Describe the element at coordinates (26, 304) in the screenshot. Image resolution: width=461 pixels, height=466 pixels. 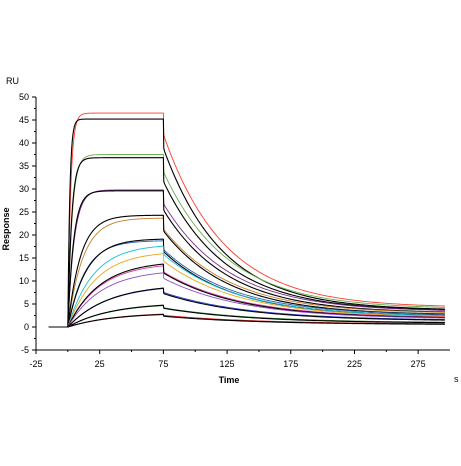
I see `y-tick-label: 5` at that location.